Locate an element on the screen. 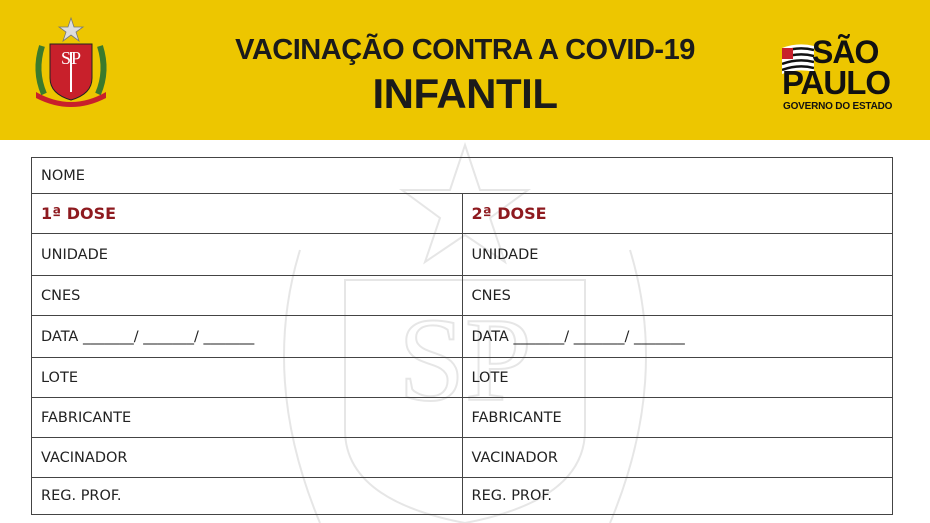  sp-flag-icon is located at coordinates (798, 59).